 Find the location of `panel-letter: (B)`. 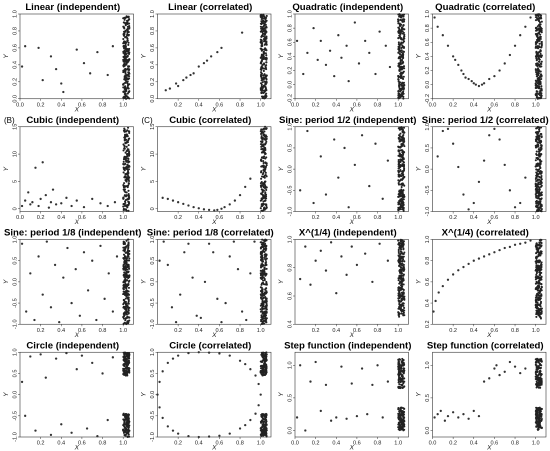

panel-letter: (B) is located at coordinates (9, 120).